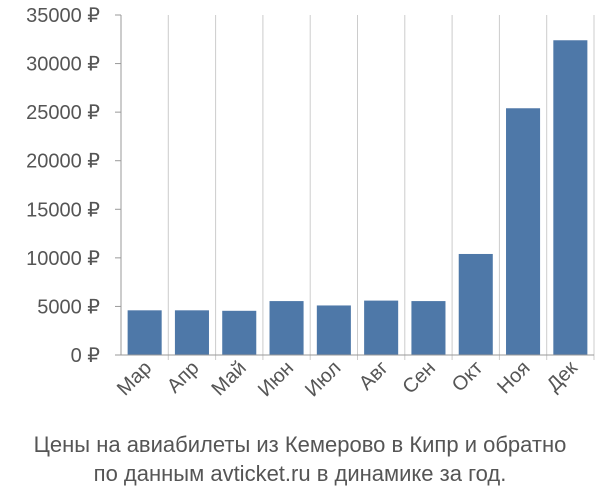  What do you see at coordinates (63, 210) in the screenshot?
I see `y-tick-label: 15000 ₽` at bounding box center [63, 210].